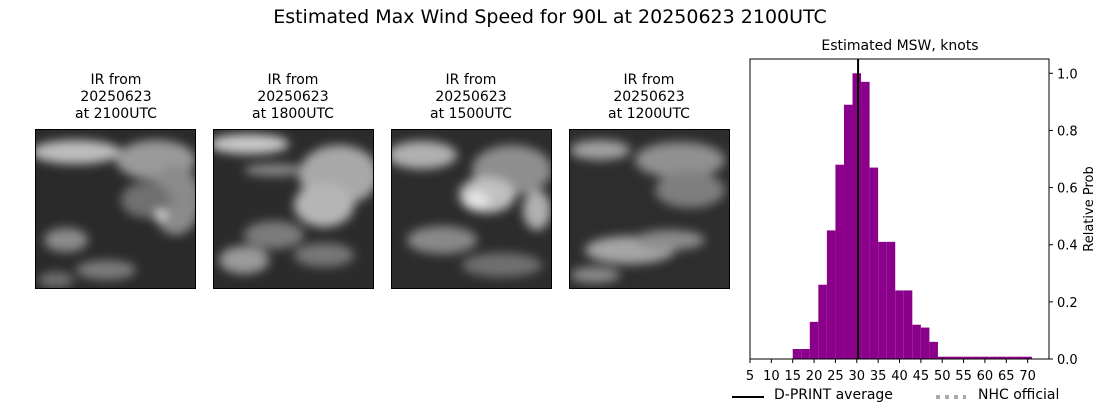  What do you see at coordinates (792, 376) in the screenshot?
I see `x-tick-label: 15` at bounding box center [792, 376].